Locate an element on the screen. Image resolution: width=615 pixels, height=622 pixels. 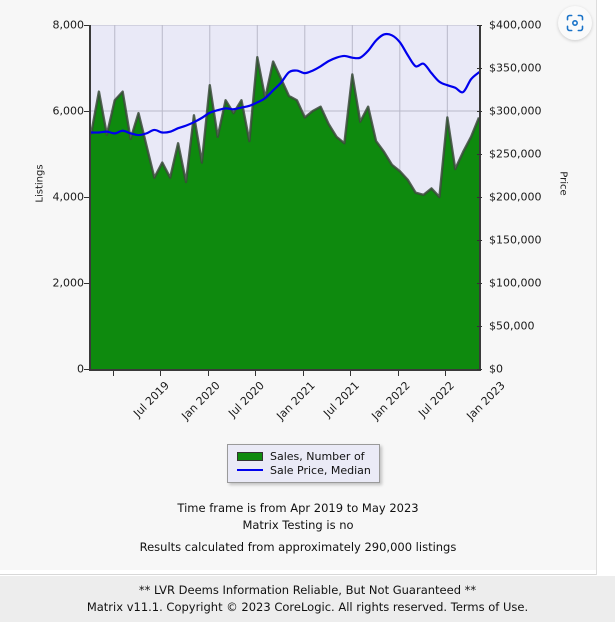
x-tick-label: Jan 2021 is located at coordinates (296, 401).